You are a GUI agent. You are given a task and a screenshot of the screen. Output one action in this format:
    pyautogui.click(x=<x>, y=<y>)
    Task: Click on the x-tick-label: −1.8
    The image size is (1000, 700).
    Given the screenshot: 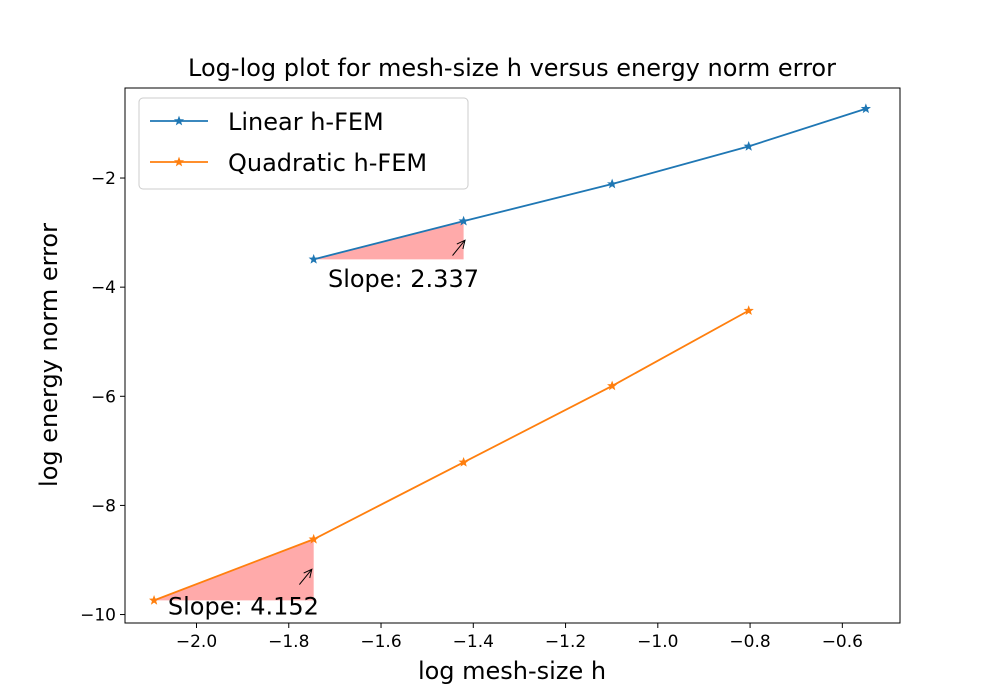 What is the action you would take?
    pyautogui.click(x=288, y=642)
    